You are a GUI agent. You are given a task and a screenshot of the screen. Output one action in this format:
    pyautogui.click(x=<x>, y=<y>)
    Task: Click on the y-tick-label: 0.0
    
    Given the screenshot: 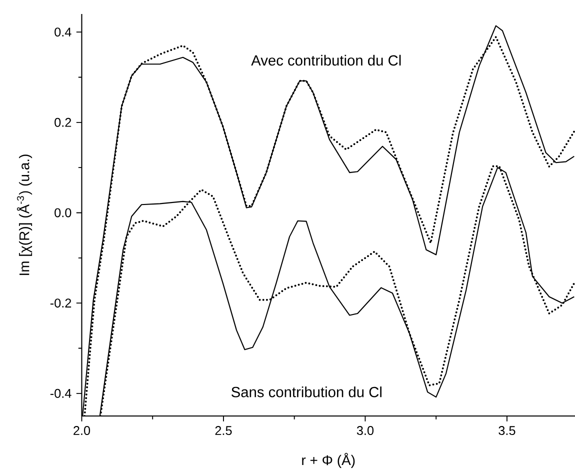 What is the action you would take?
    pyautogui.click(x=63, y=213)
    